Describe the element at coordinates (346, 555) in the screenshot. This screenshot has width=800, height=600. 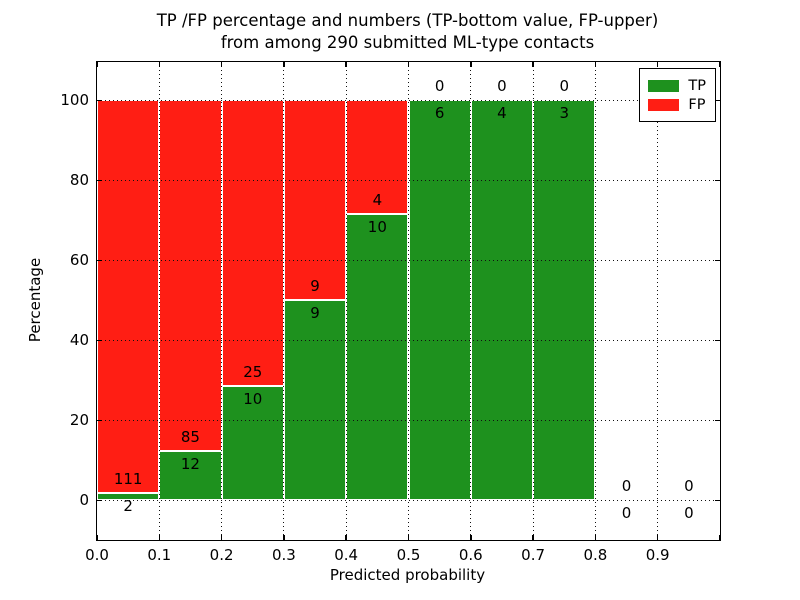
I see `x-tick-label-0.4: 0.4` at that location.